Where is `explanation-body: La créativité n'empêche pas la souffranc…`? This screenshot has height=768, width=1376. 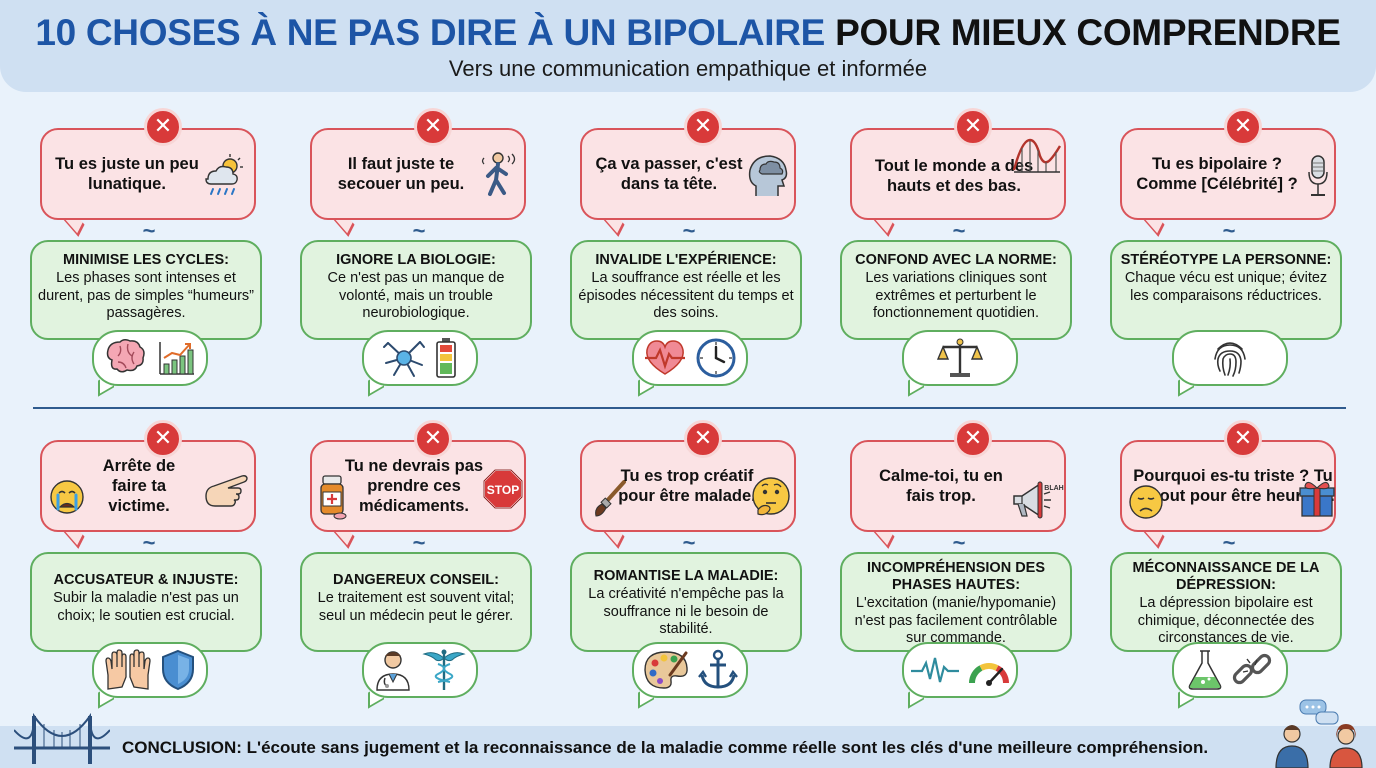 explanation-body: La créativité n'empêche pas la souffranc… is located at coordinates (686, 611).